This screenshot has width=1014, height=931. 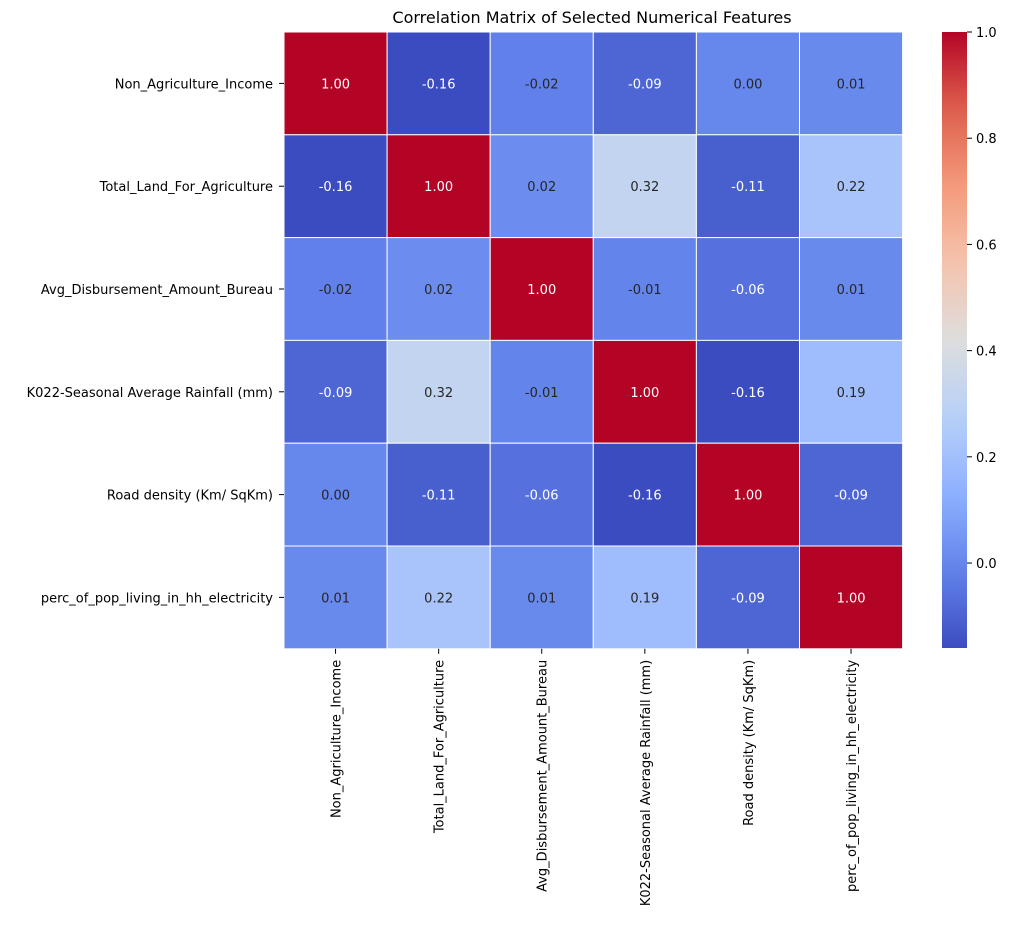 What do you see at coordinates (337, 739) in the screenshot?
I see `column-label: Non_Agriculture_Income` at bounding box center [337, 739].